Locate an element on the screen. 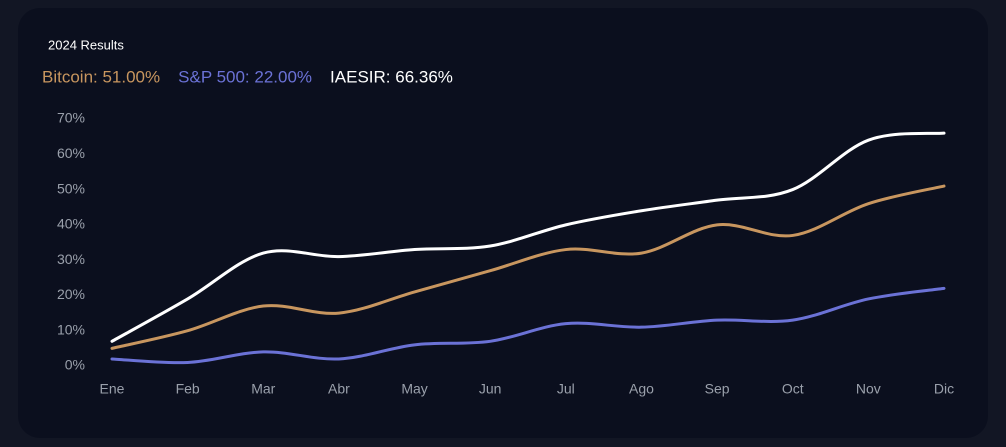 The image size is (1006, 447). y-tick-label: 60% is located at coordinates (71, 153).